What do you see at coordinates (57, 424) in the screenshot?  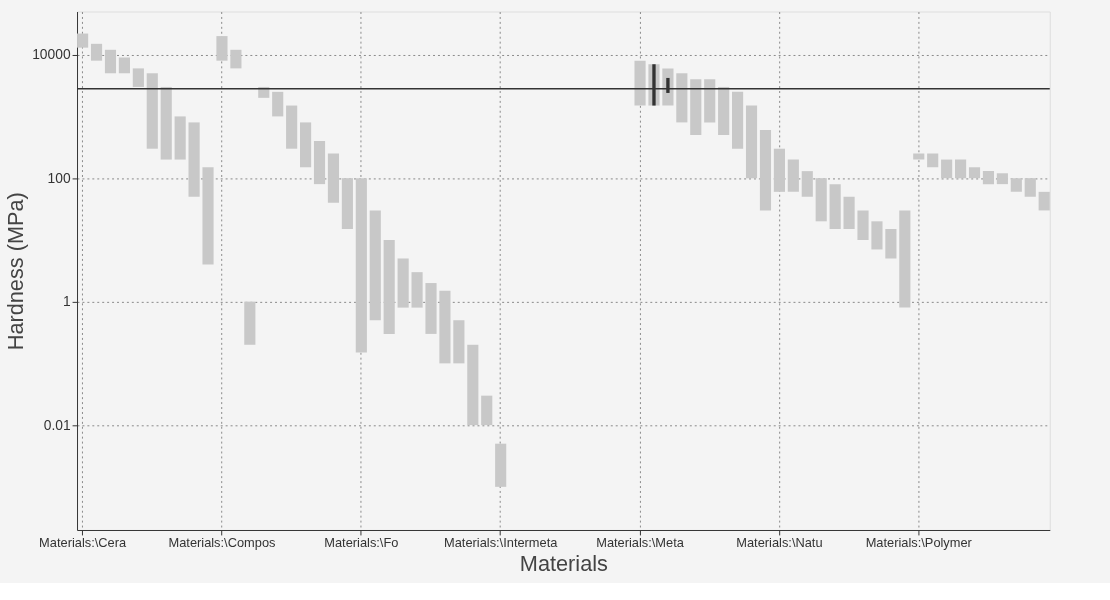 I see `y-tick-label: 0.01` at bounding box center [57, 424].